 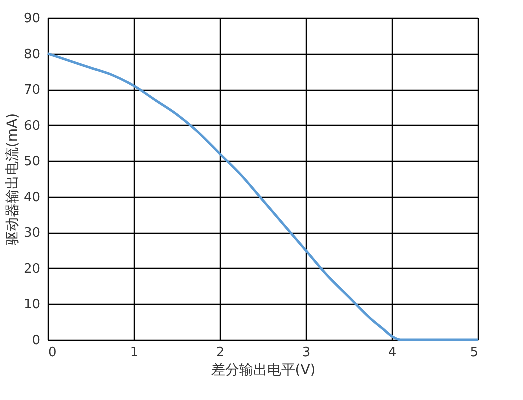 What do you see at coordinates (134, 353) in the screenshot?
I see `x-tick-label: 1` at bounding box center [134, 353].